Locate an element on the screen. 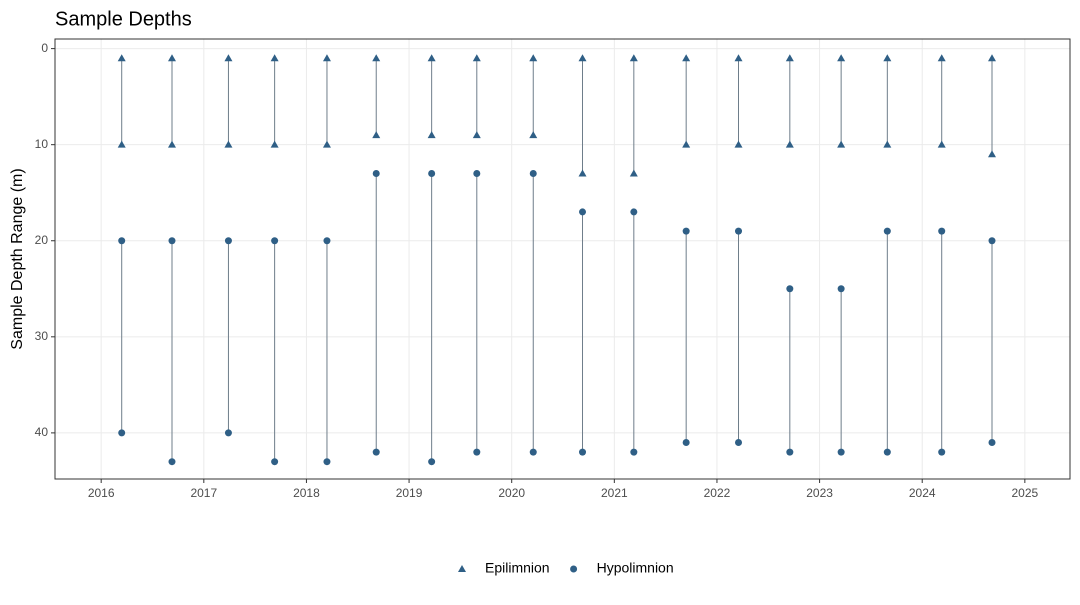  y-tick-label: 30 is located at coordinates (42, 336).